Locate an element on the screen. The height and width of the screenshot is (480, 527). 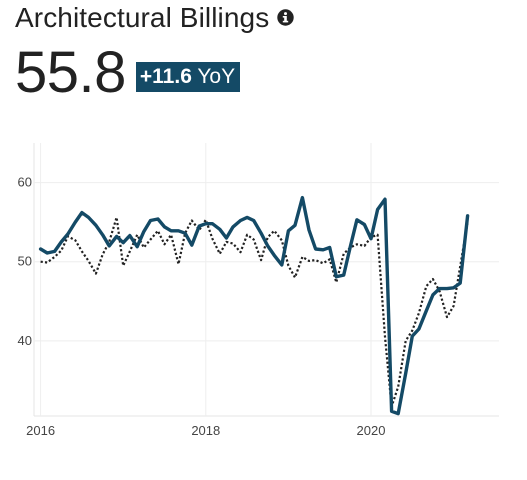
current-value: 55.8 is located at coordinates (70, 72).